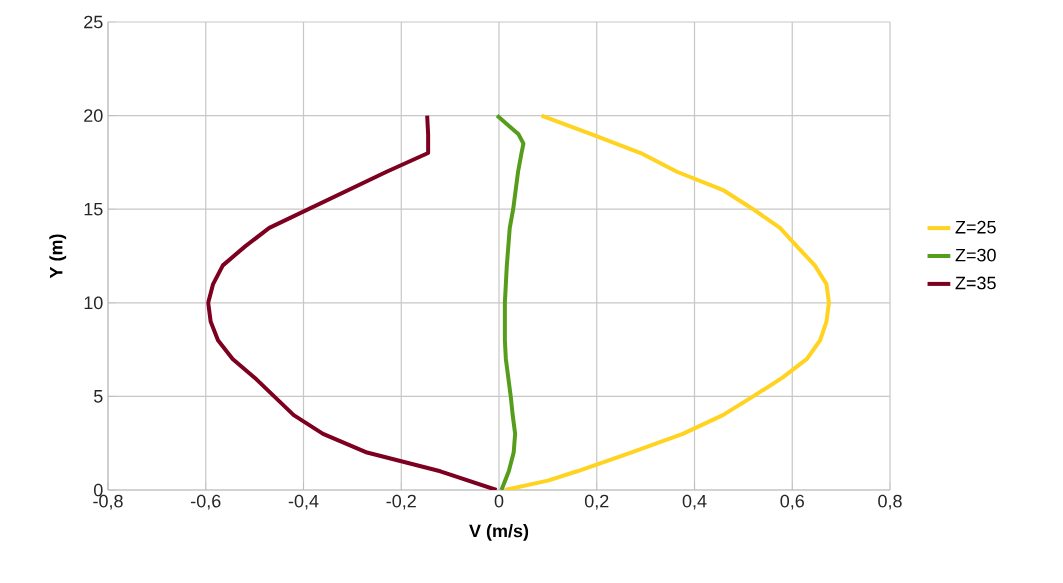 The height and width of the screenshot is (583, 1063). I want to click on x-tick-label: 0,6, so click(792, 502).